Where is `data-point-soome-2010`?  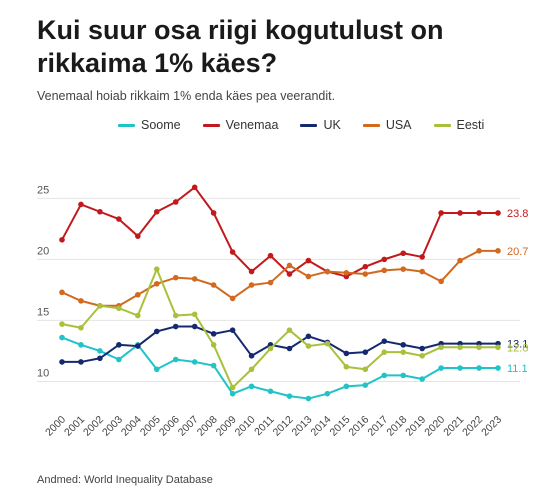 data-point-soome-2010 is located at coordinates (251, 386).